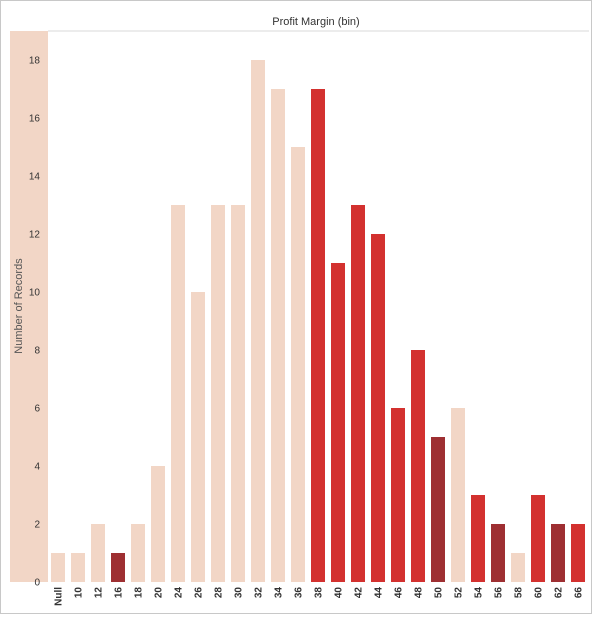 This screenshot has width=592, height=618. Describe the element at coordinates (499, 593) in the screenshot. I see `x-tick-label: 56` at that location.